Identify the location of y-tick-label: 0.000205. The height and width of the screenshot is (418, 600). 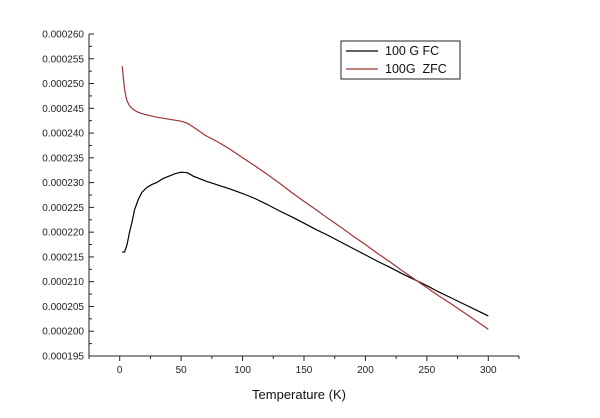
(63, 307).